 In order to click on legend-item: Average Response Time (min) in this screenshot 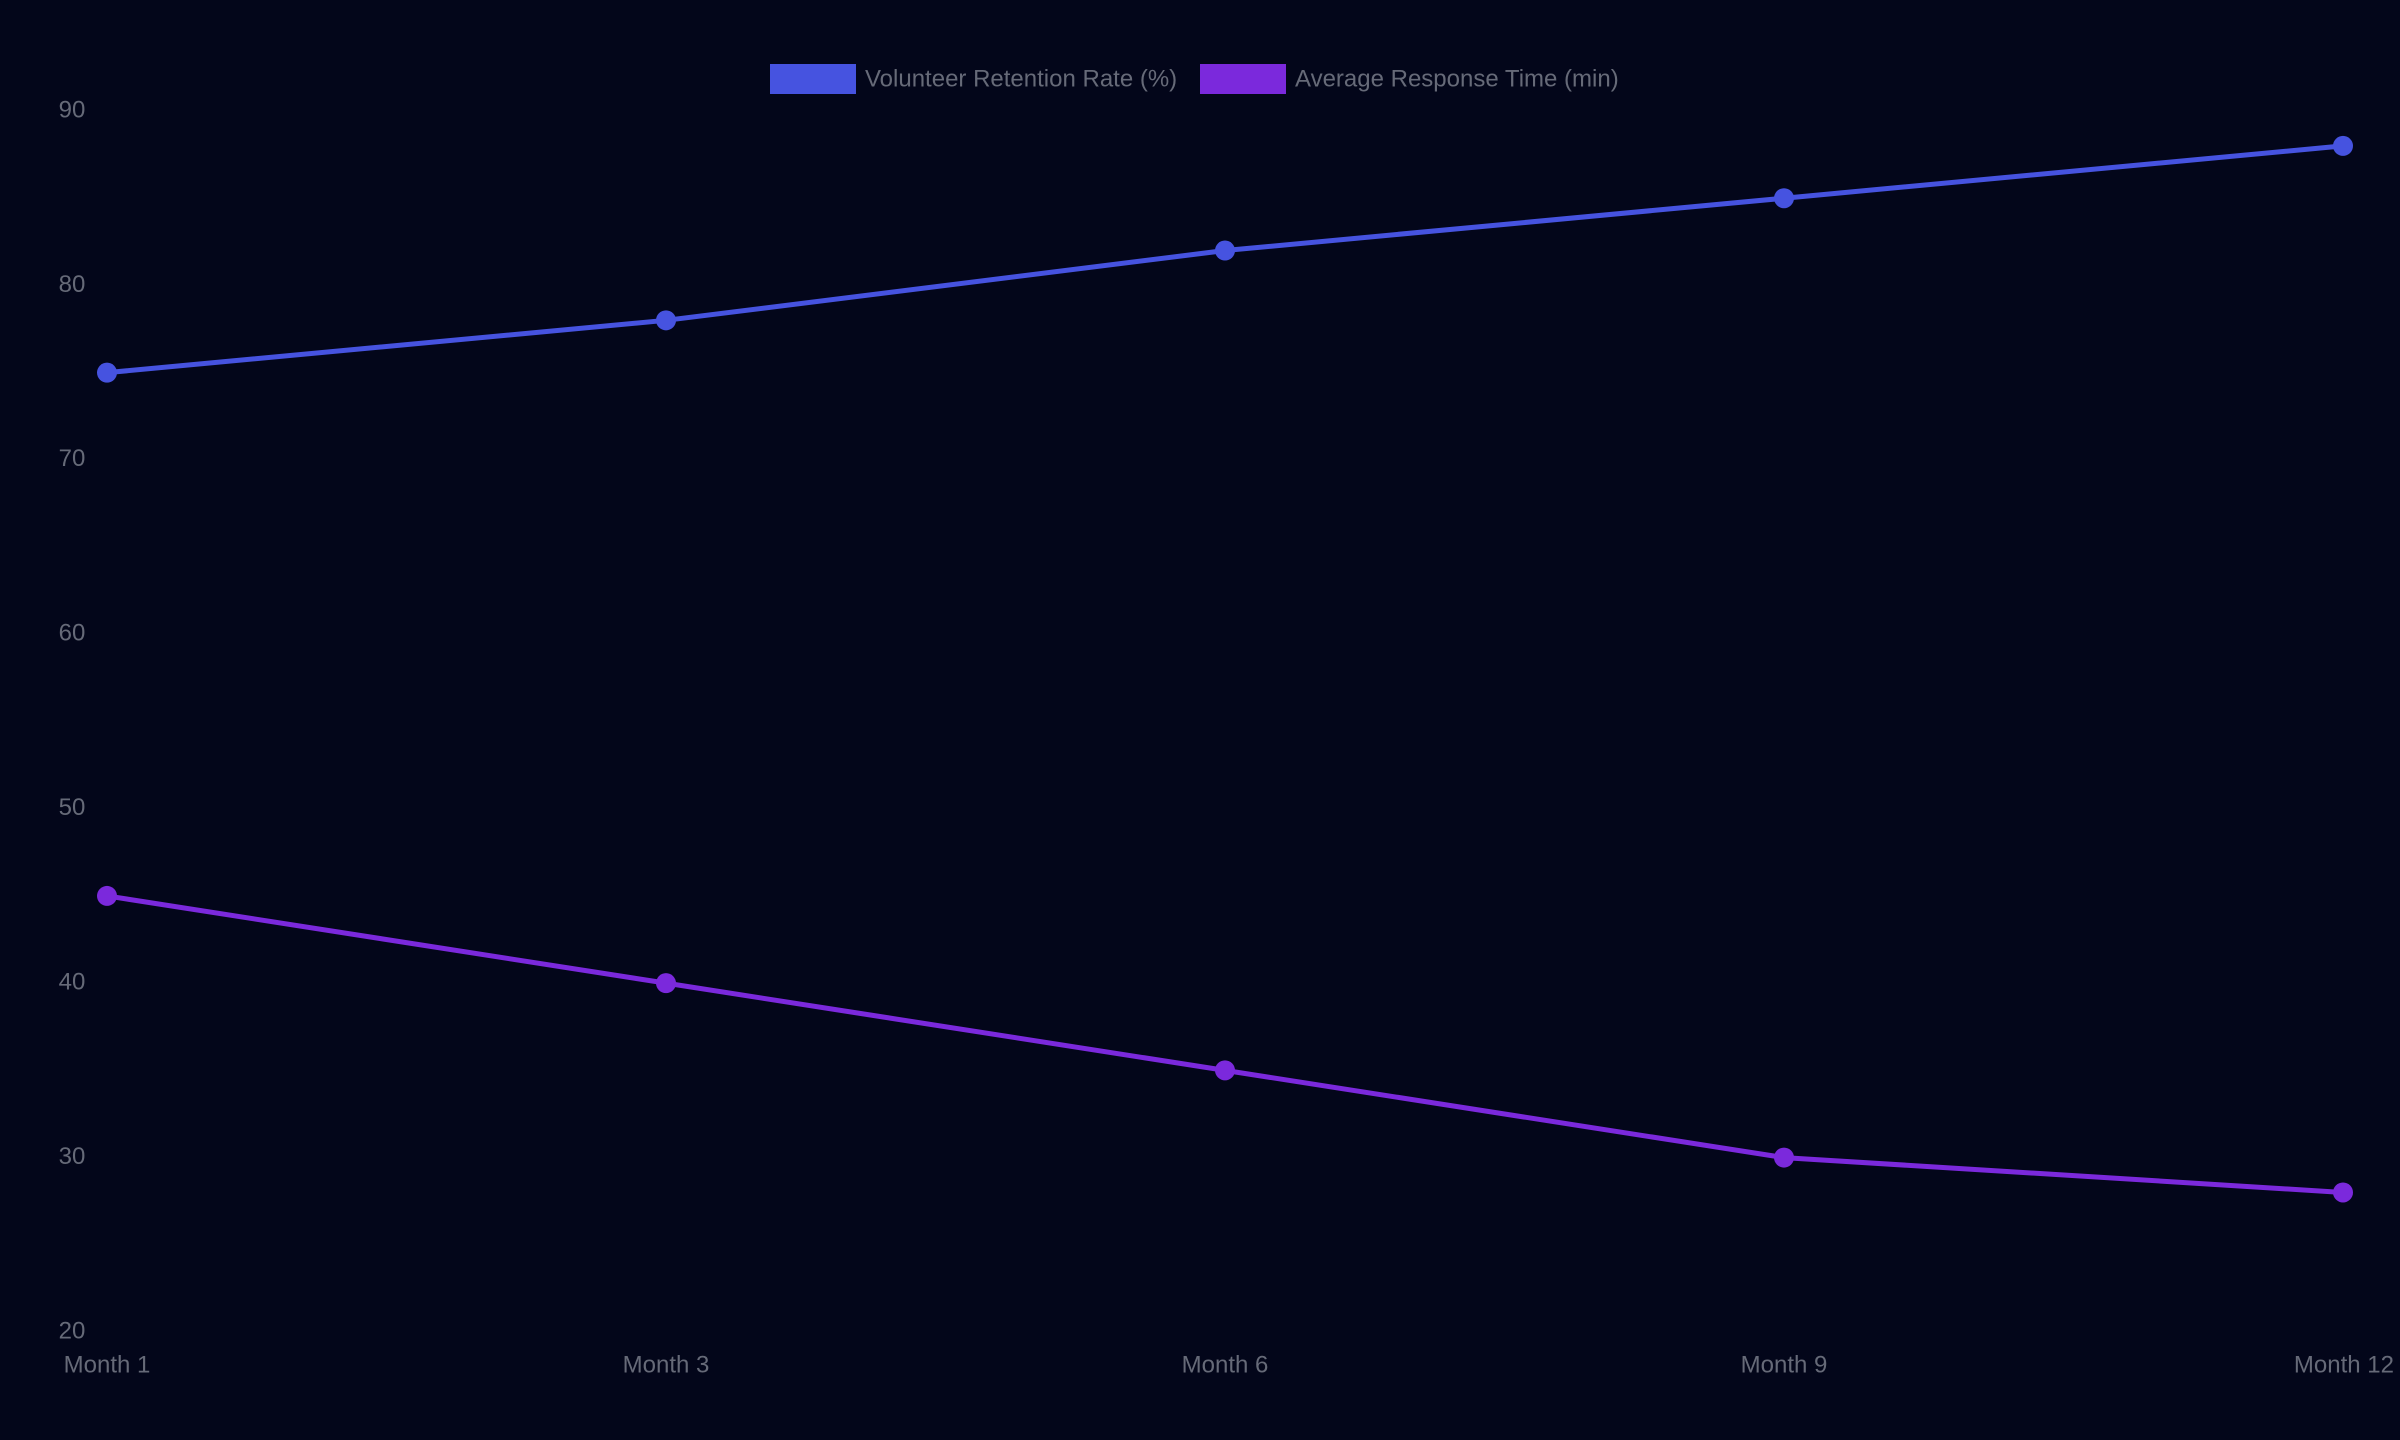, I will do `click(1409, 79)`.